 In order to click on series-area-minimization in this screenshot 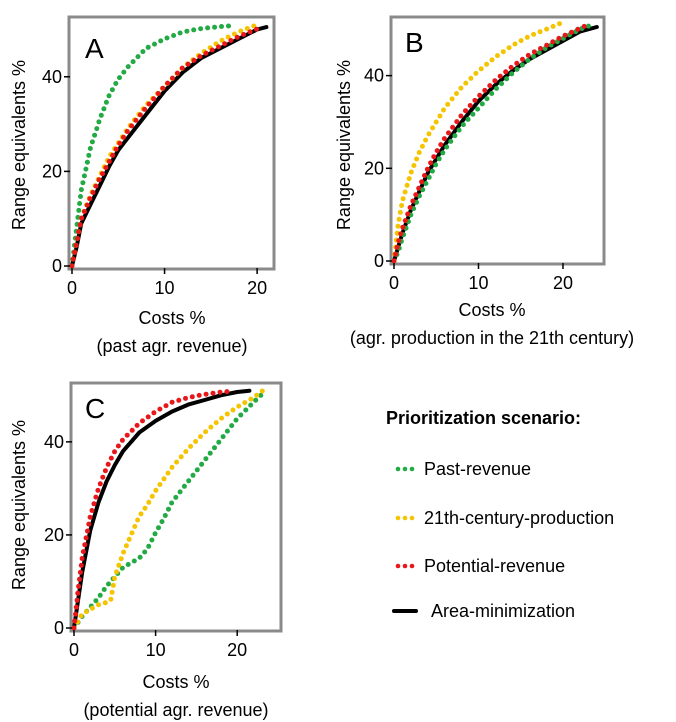, I will do `click(162, 509)`.